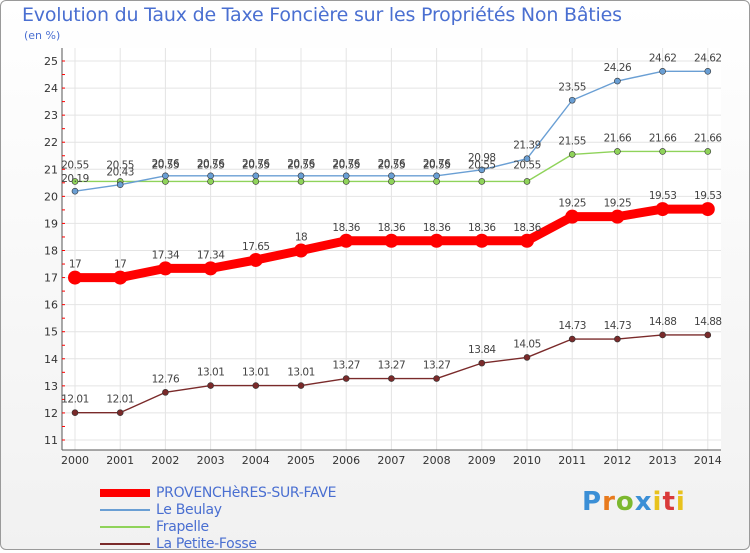 Image resolution: width=750 pixels, height=553 pixels. Describe the element at coordinates (51, 251) in the screenshot. I see `y-tick-label: 18` at that location.